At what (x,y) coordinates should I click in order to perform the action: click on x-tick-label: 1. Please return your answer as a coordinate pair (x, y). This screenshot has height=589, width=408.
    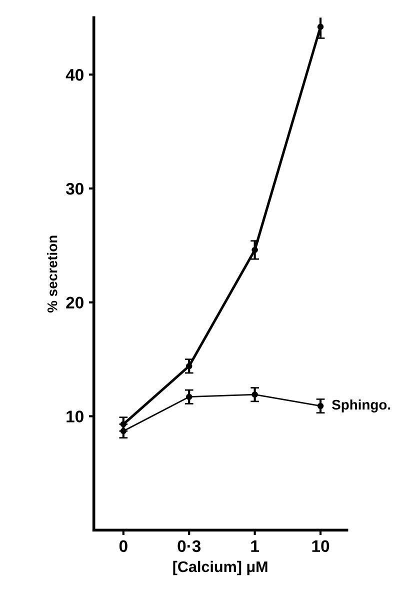
    Looking at the image, I should click on (255, 546).